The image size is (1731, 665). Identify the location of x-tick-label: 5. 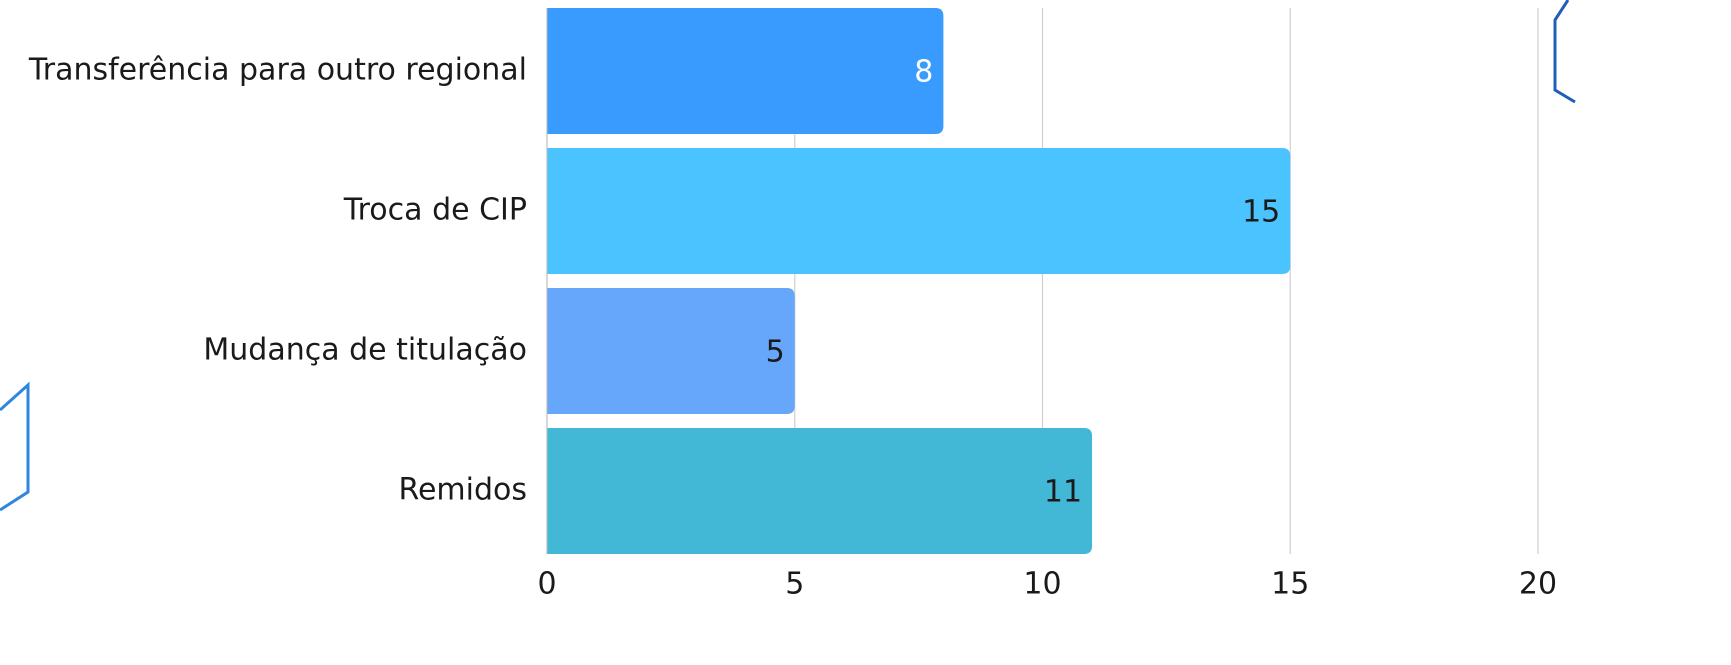
(794, 584).